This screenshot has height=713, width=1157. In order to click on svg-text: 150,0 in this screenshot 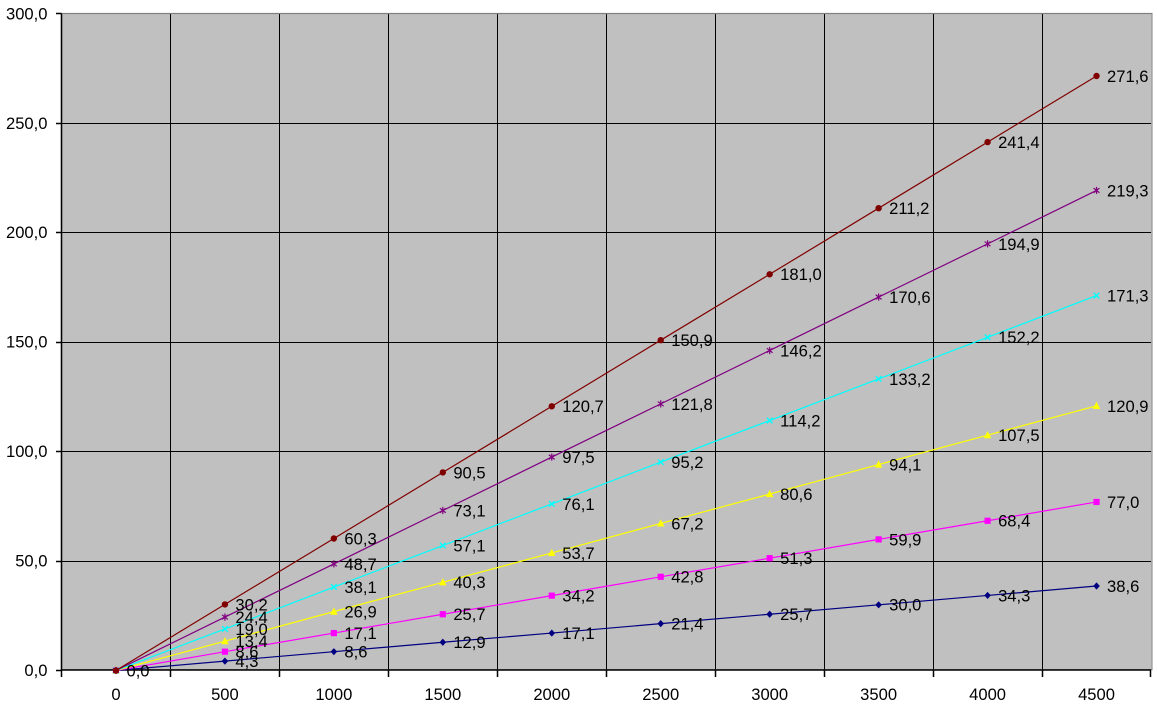, I will do `click(27, 342)`.